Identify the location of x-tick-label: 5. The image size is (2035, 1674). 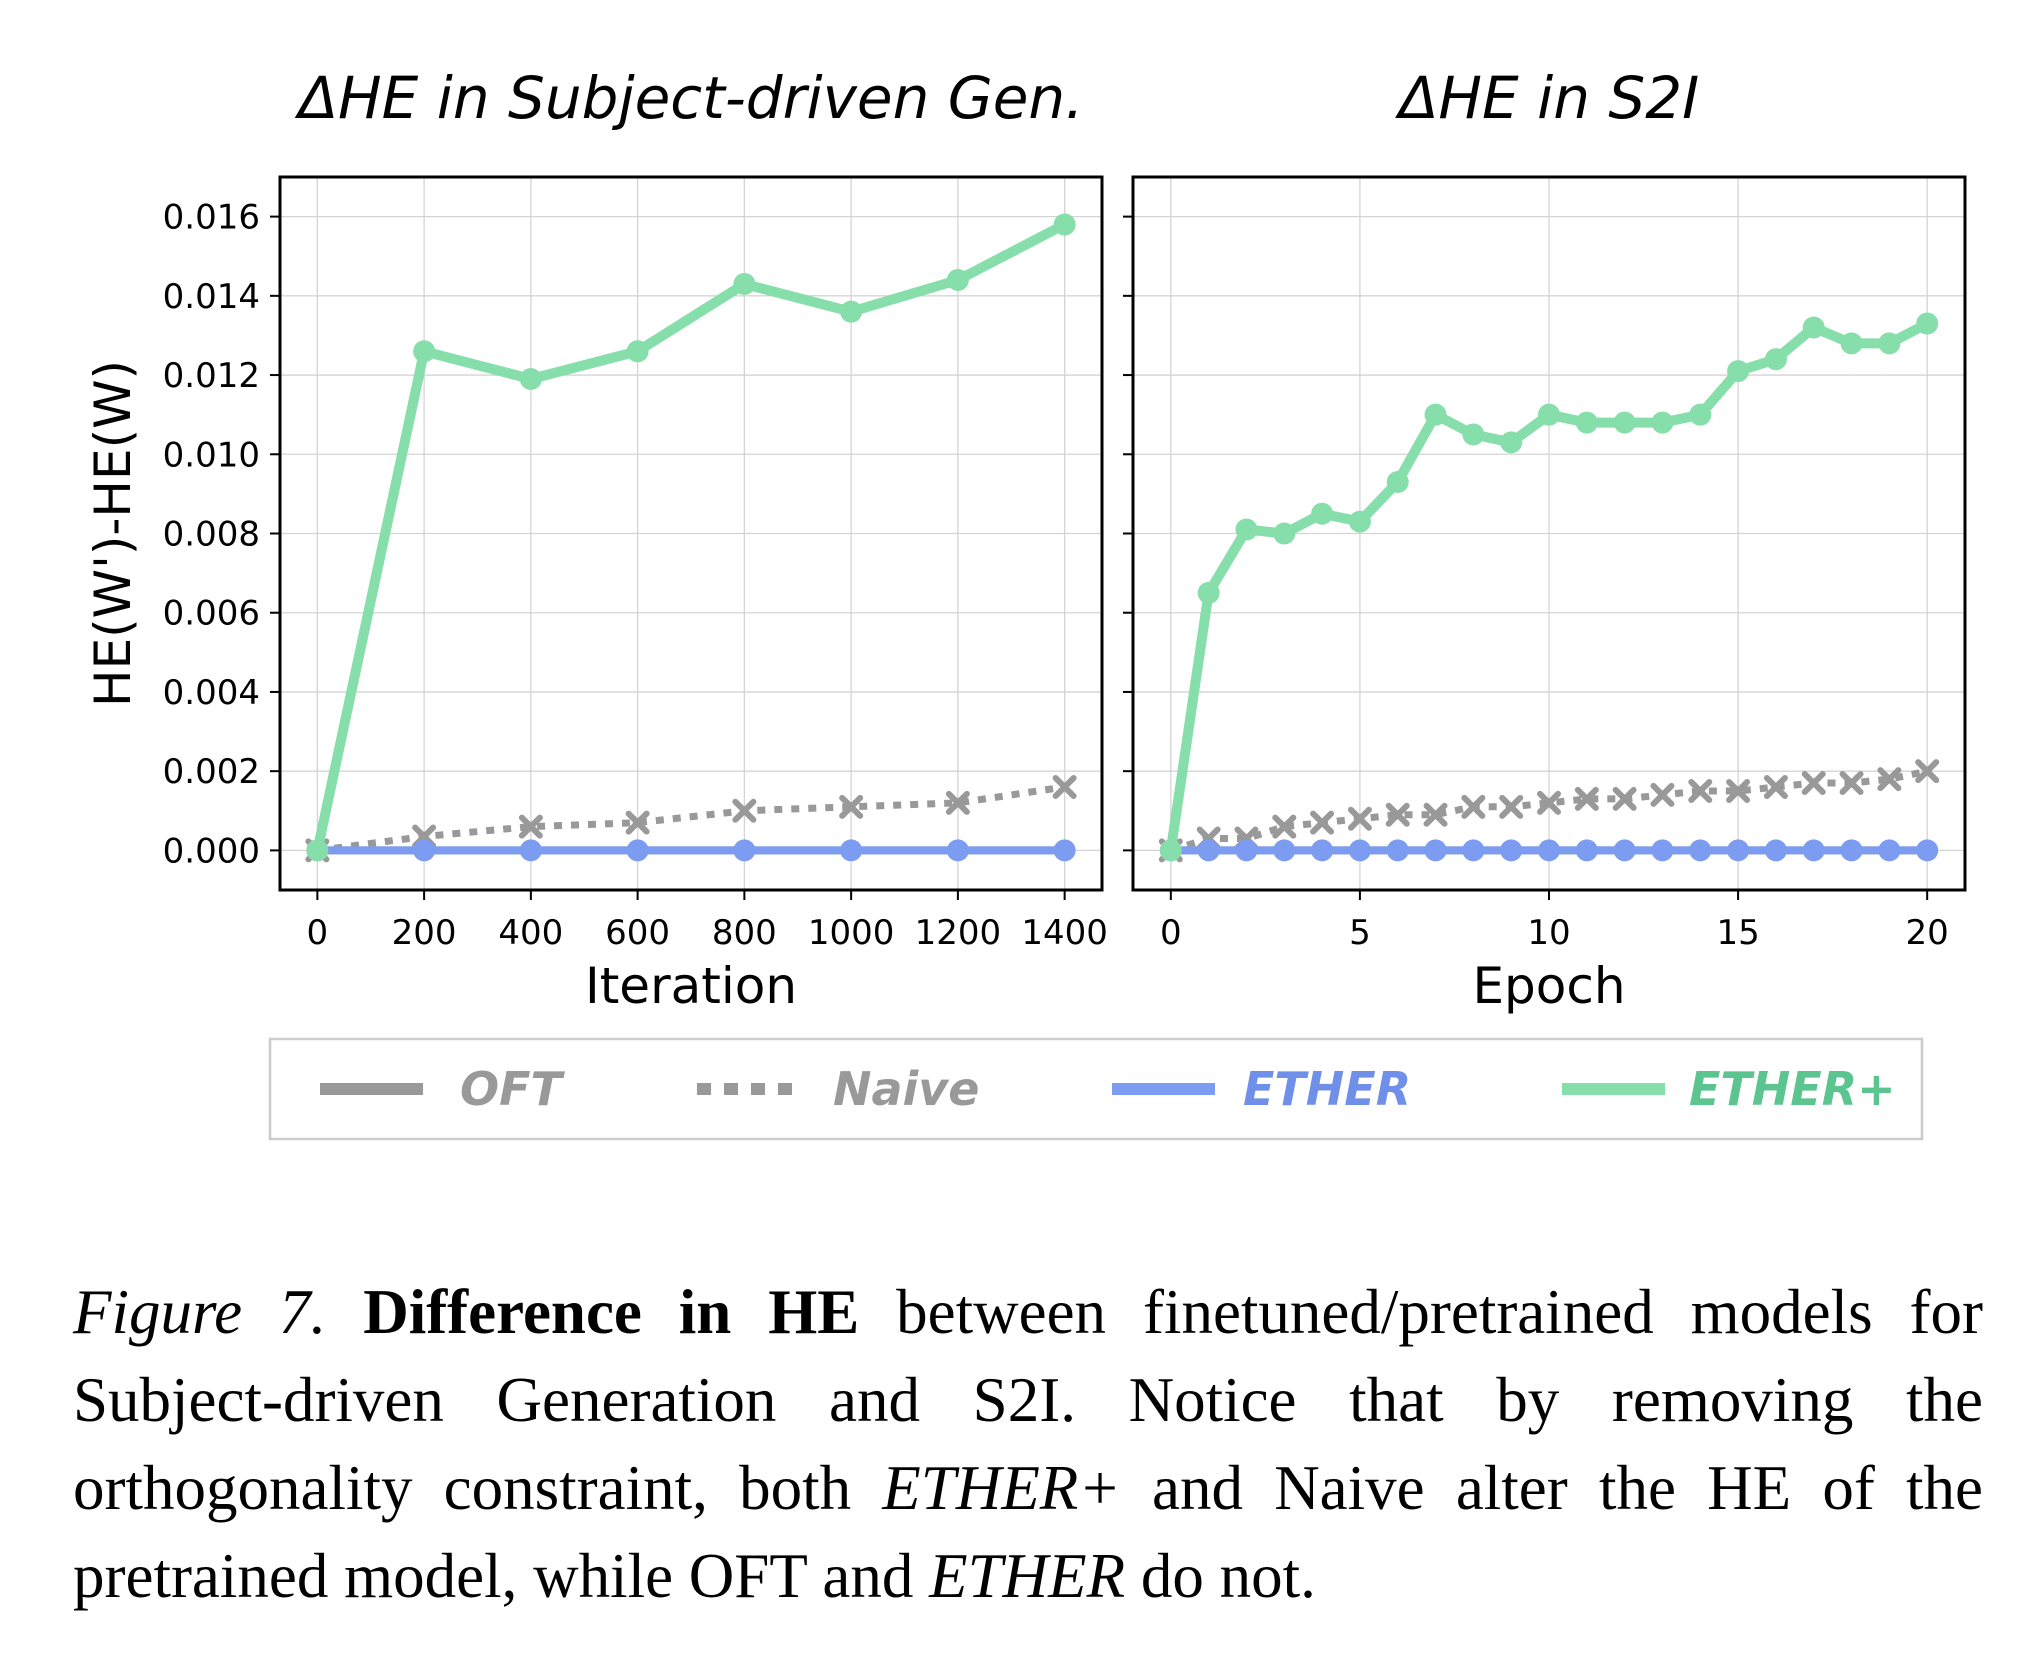
(1360, 933).